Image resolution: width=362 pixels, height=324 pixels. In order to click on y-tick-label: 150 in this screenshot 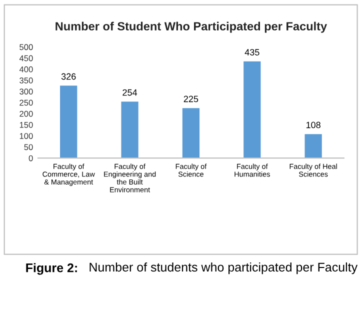, I will do `click(26, 125)`.